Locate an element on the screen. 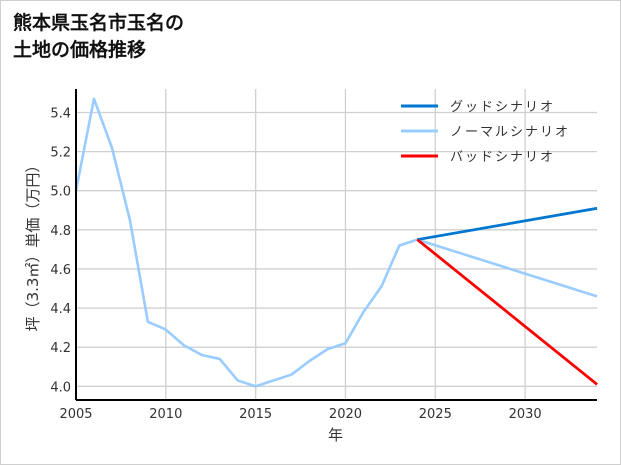 This screenshot has height=465, width=621. x-tick-label: 2010 is located at coordinates (165, 414).